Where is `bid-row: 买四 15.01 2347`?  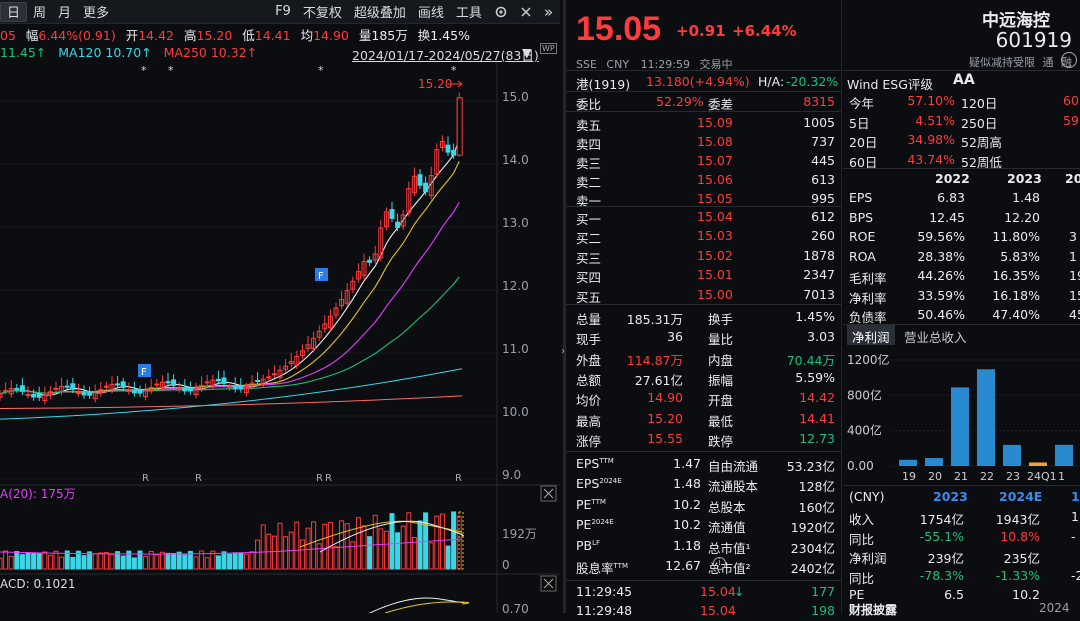 bid-row: 买四 15.01 2347 is located at coordinates (703, 275).